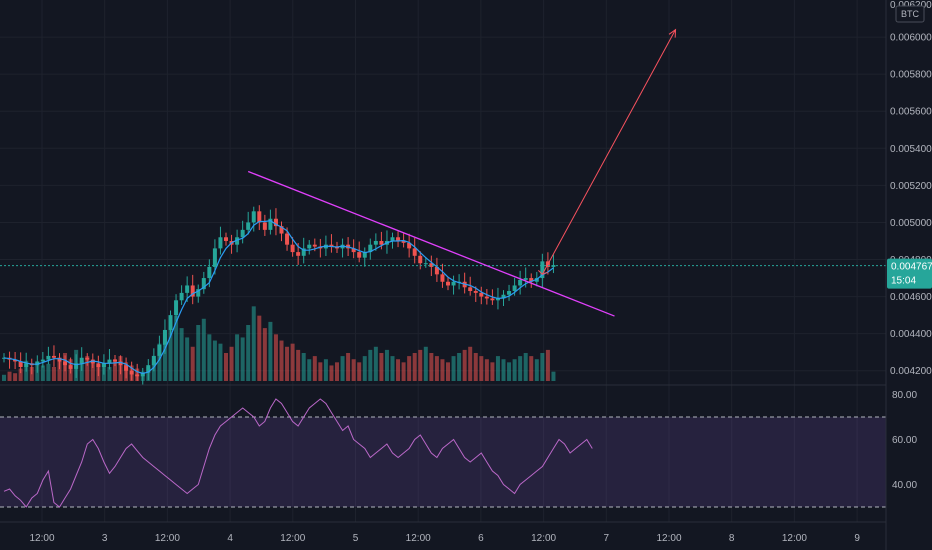 The width and height of the screenshot is (932, 550). What do you see at coordinates (672, 33) in the screenshot?
I see `arrow-head` at bounding box center [672, 33].